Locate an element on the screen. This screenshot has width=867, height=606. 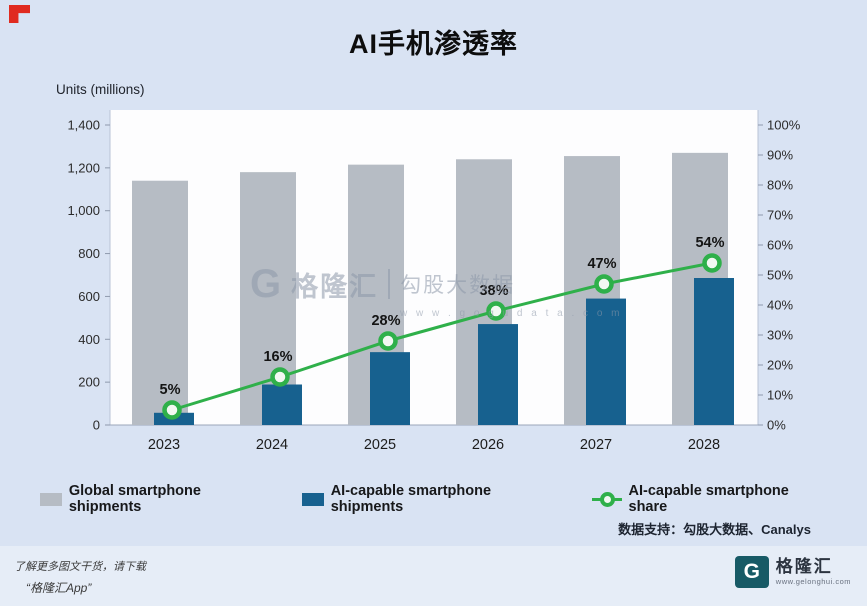
legend-label-ai: AI-capable smartphone shipments is located at coordinates (411, 499).